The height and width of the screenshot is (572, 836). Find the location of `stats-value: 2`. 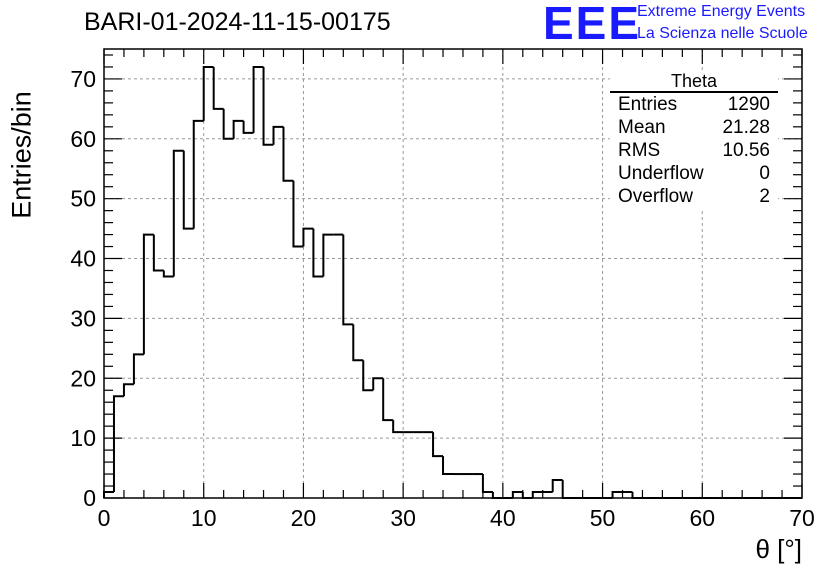

stats-value: 2 is located at coordinates (764, 196).